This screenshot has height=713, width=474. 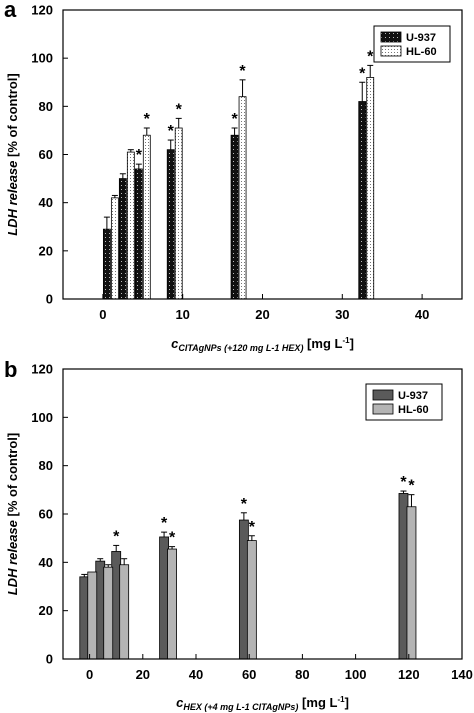 What do you see at coordinates (356, 674) in the screenshot?
I see `x-tick-label: 100` at bounding box center [356, 674].